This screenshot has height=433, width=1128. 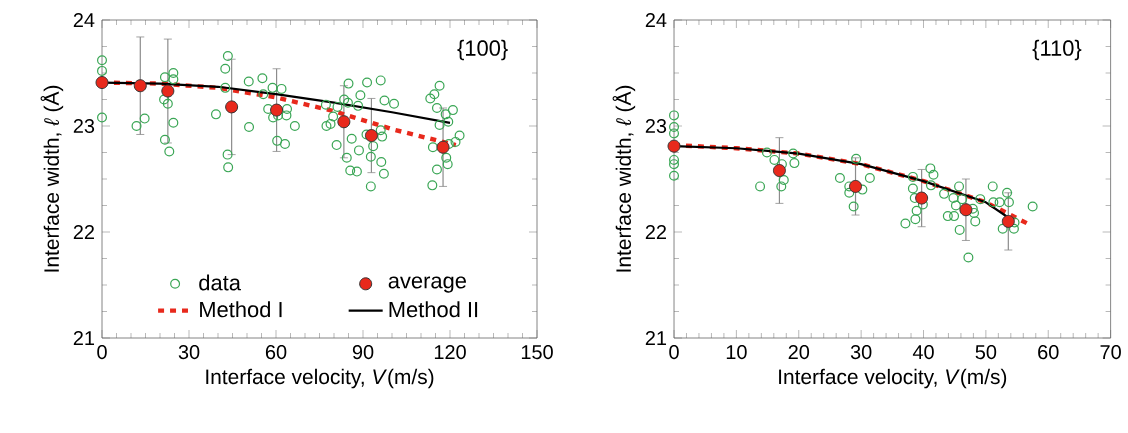 I want to click on x-tick-label: 50, so click(x=986, y=352).